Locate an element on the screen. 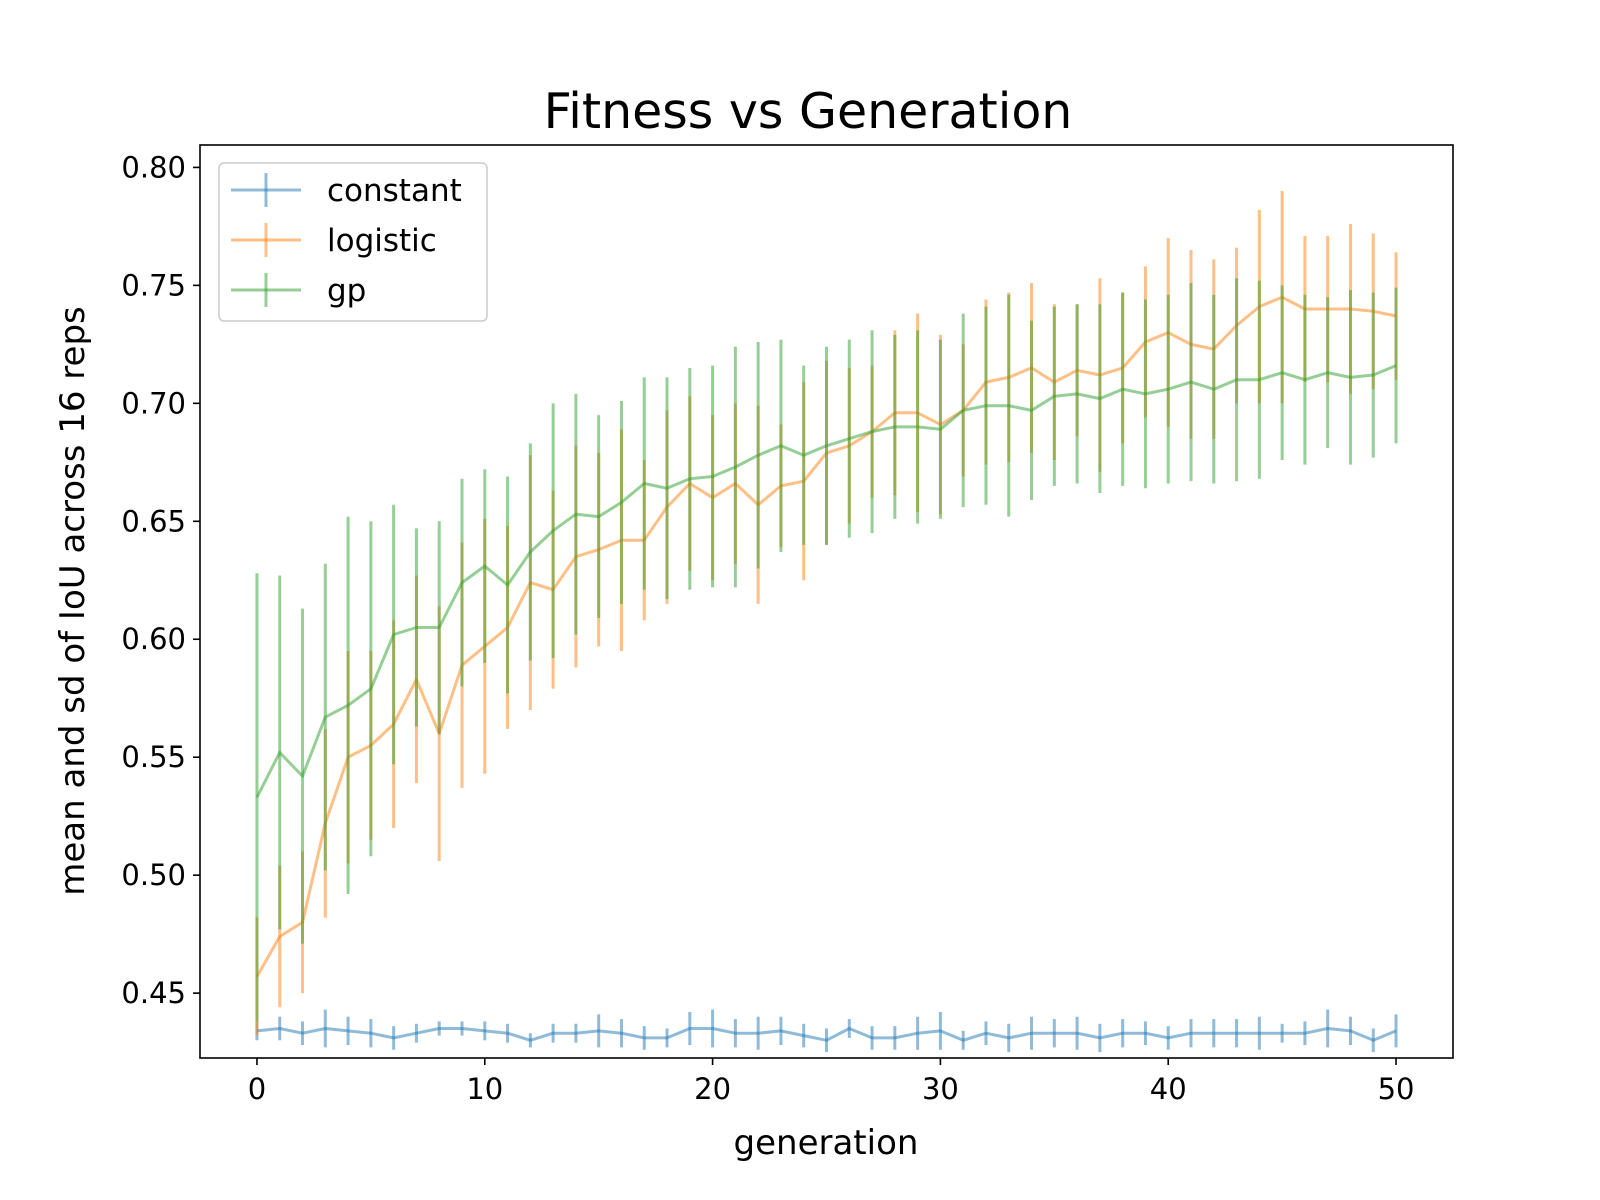 The width and height of the screenshot is (1600, 1200). x-tick-label: 50 is located at coordinates (1396, 1089).